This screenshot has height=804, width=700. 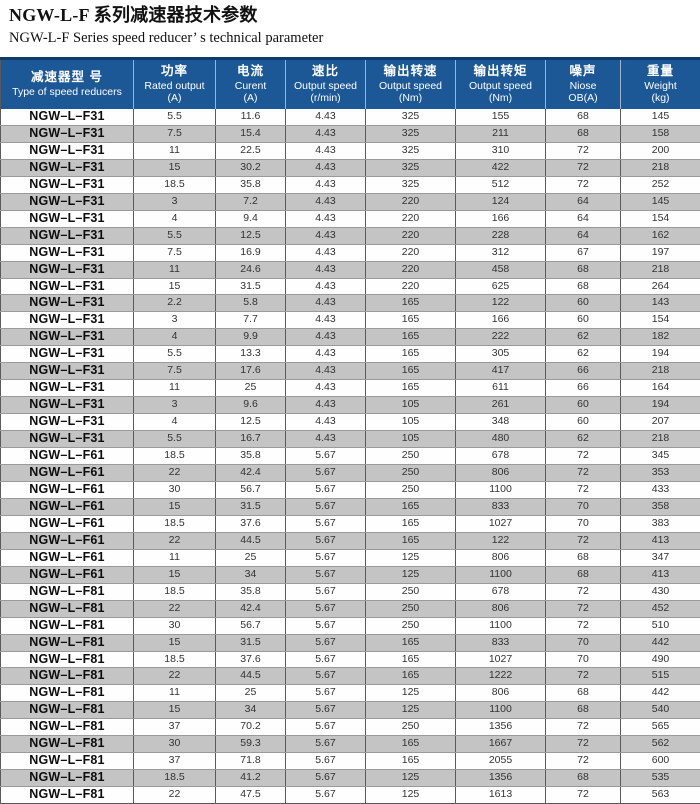 I want to click on value-cell: 1100, so click(x=501, y=710).